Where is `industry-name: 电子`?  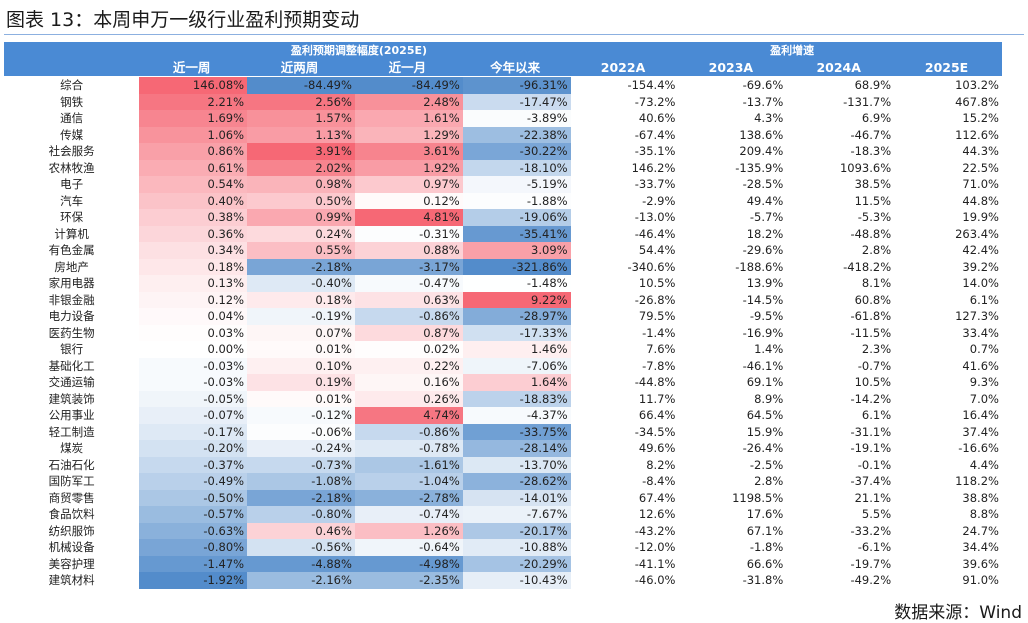 industry-name: 电子 is located at coordinates (72, 184).